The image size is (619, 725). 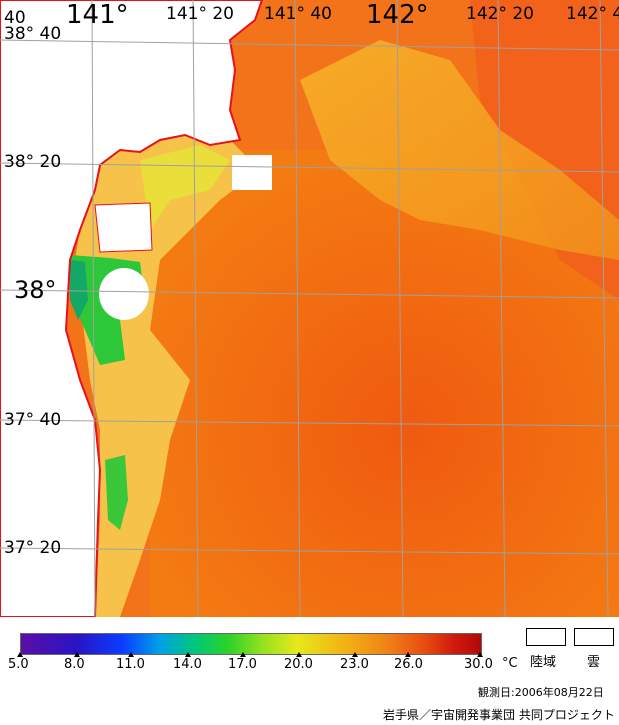 What do you see at coordinates (33, 162) in the screenshot?
I see `latitude-label: 38° 20` at bounding box center [33, 162].